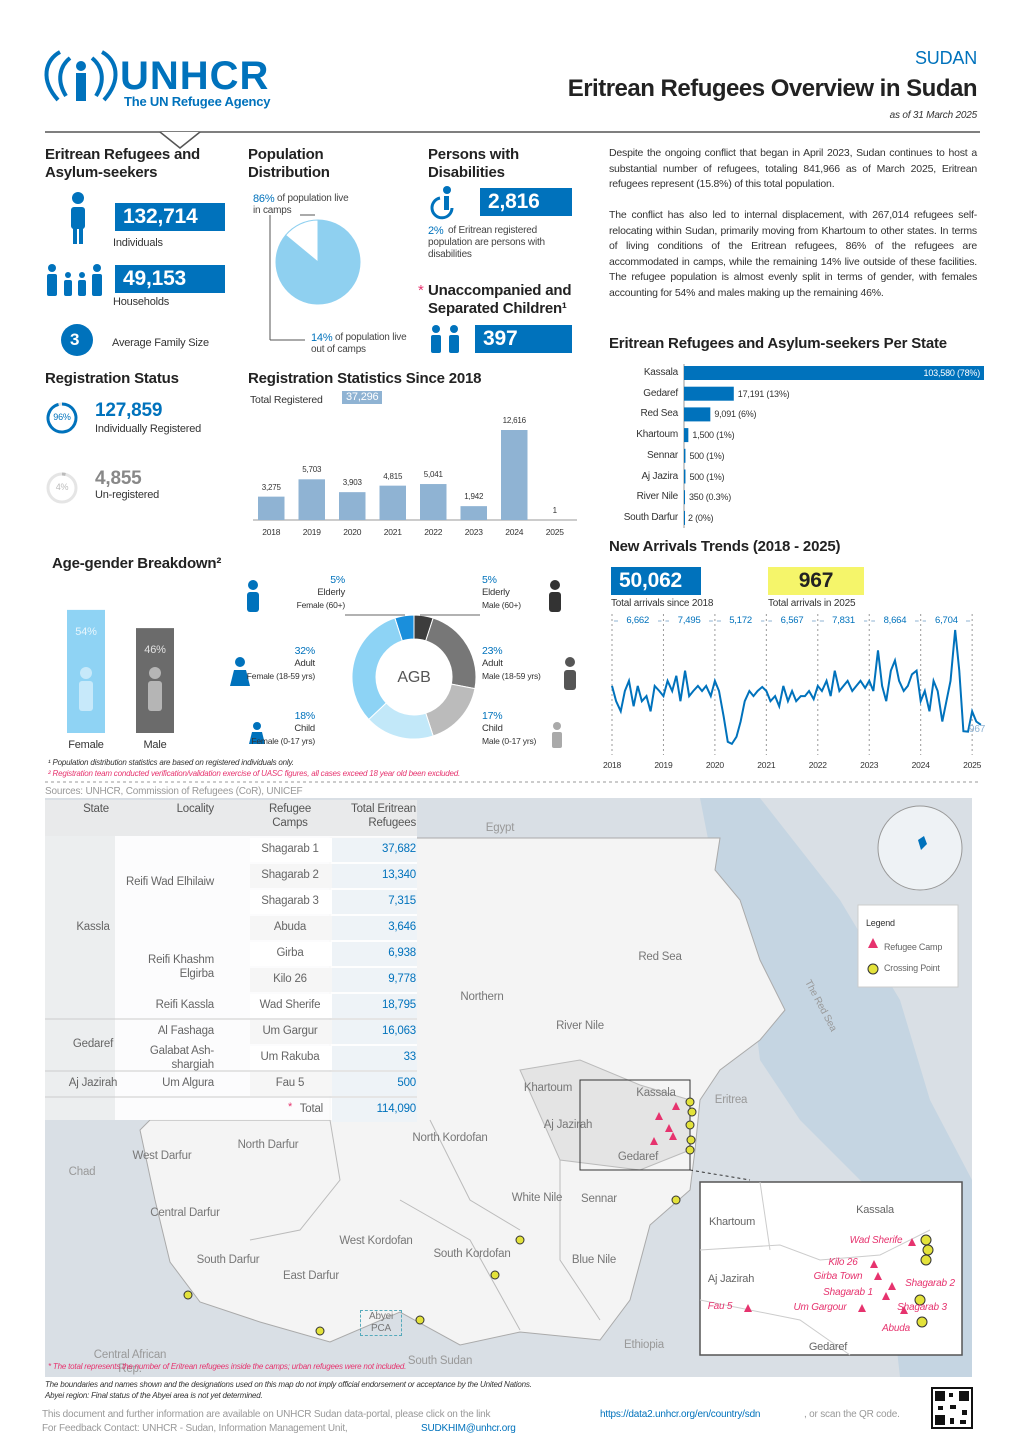 This screenshot has width=1024, height=1449. I want to click on map-label: Red Sea, so click(660, 957).